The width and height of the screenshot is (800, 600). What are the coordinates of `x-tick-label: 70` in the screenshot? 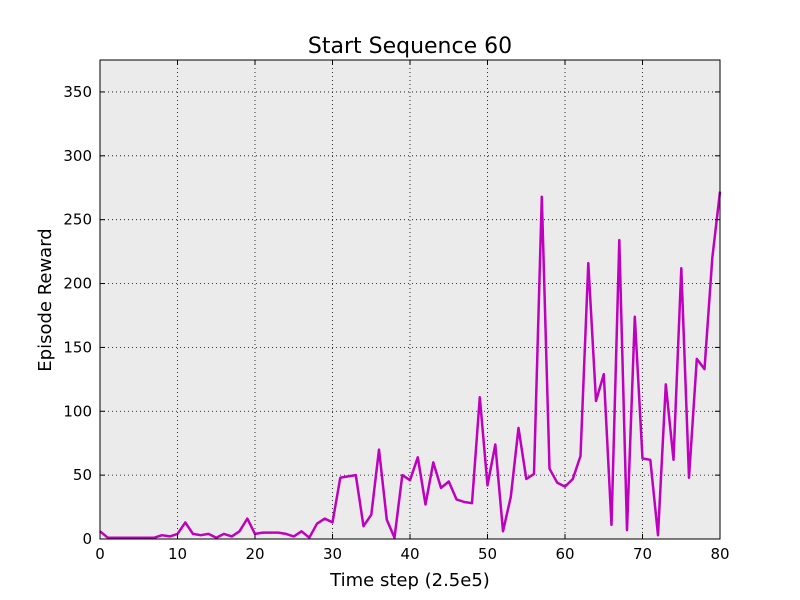 It's located at (642, 554).